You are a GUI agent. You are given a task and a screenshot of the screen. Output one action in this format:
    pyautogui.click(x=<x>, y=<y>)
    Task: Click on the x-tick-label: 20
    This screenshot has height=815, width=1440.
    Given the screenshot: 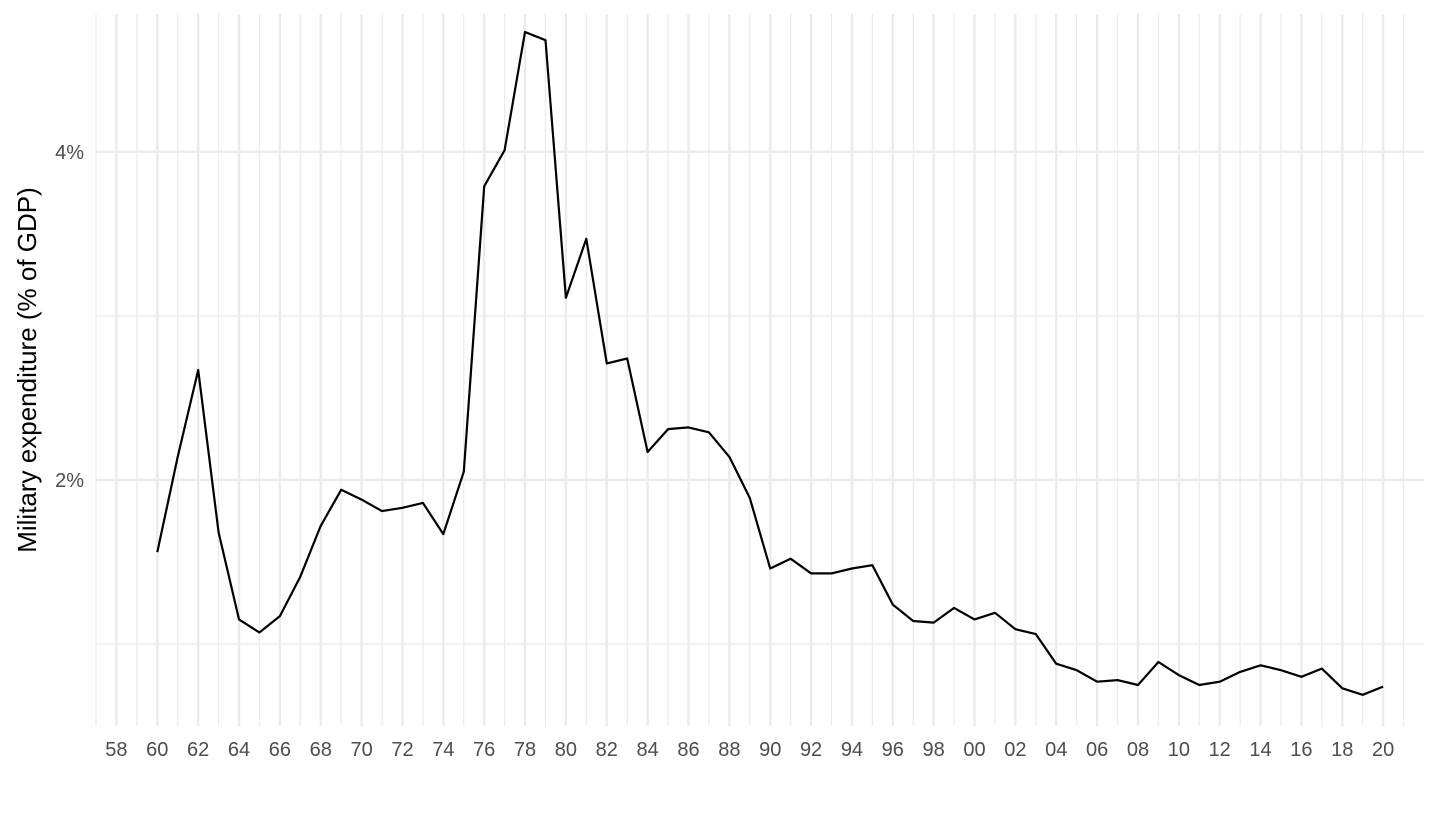 What is the action you would take?
    pyautogui.click(x=1383, y=750)
    